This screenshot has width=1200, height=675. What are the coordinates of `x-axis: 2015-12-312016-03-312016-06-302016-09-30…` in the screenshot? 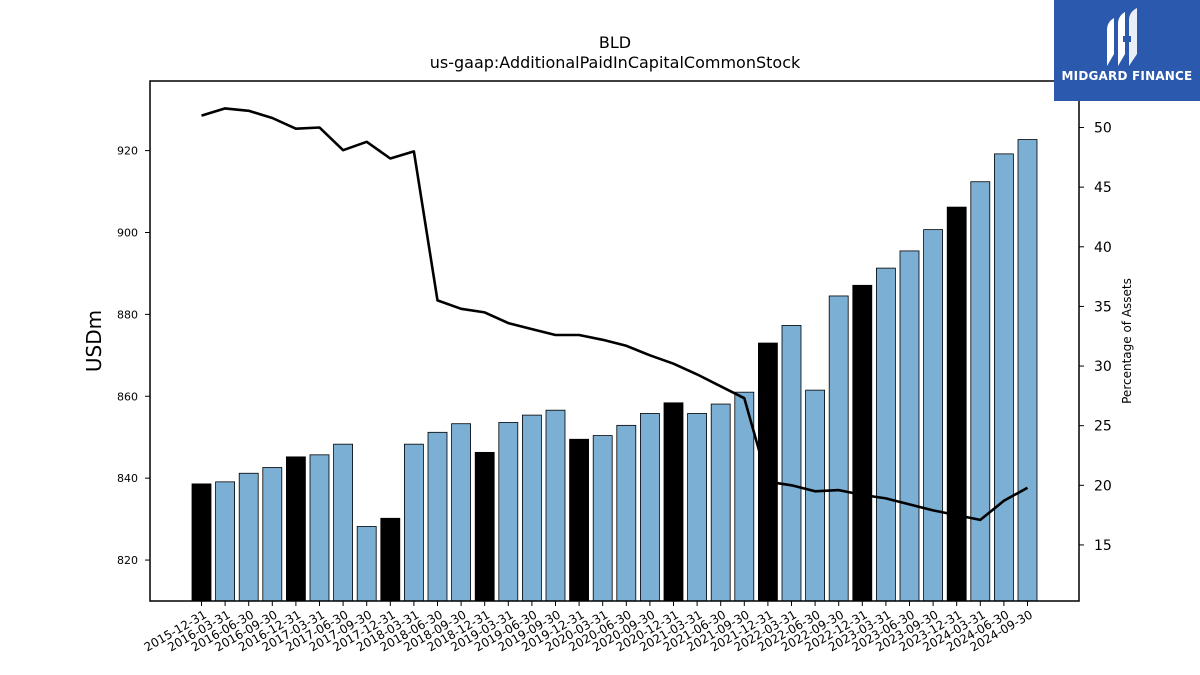 It's located at (588, 627).